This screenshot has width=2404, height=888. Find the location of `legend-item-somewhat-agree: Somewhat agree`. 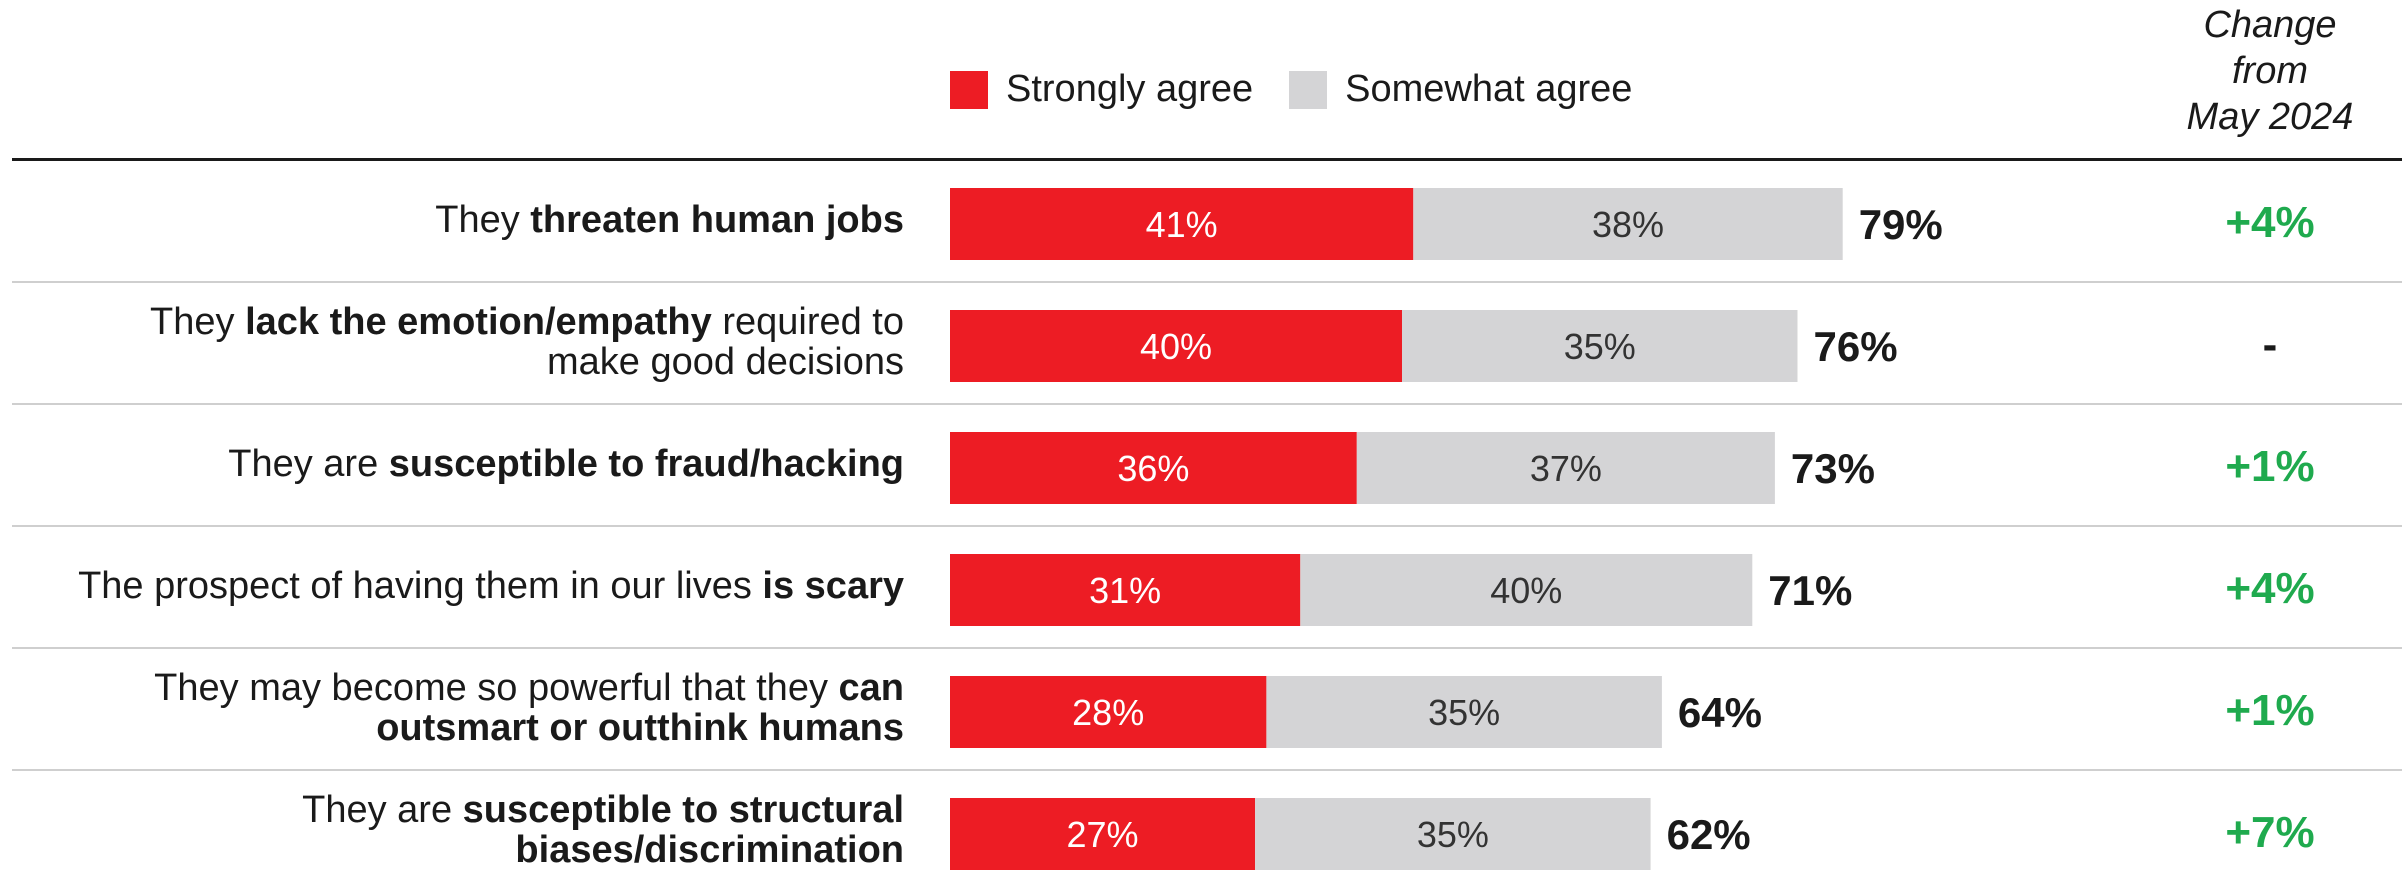

legend-item-somewhat-agree: Somewhat agree is located at coordinates (1460, 89).